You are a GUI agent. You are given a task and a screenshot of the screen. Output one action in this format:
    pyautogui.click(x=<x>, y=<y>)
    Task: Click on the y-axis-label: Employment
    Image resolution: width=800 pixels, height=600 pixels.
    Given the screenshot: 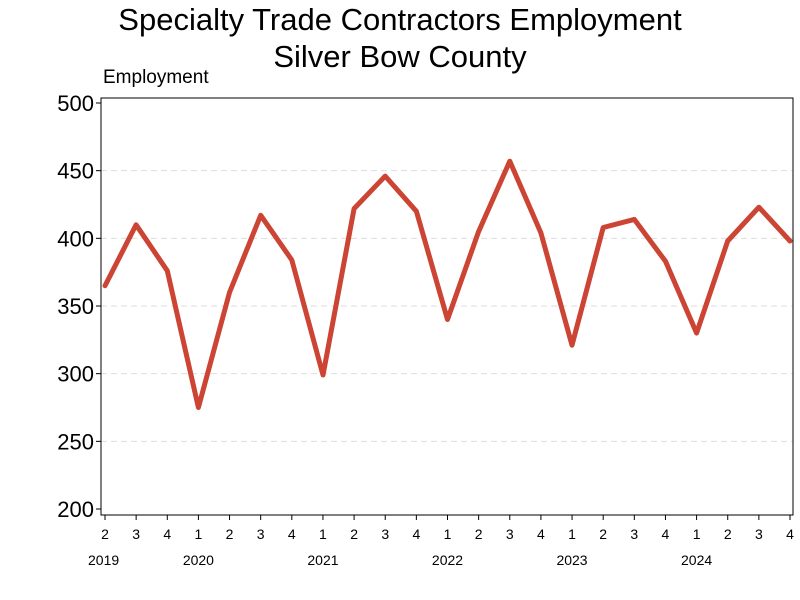 What is the action you would take?
    pyautogui.click(x=156, y=77)
    